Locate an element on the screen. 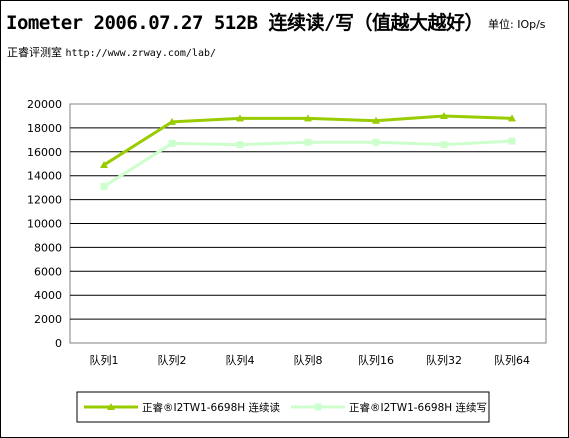 The height and width of the screenshot is (438, 569). x-tick-label: 队列1 is located at coordinates (104, 360).